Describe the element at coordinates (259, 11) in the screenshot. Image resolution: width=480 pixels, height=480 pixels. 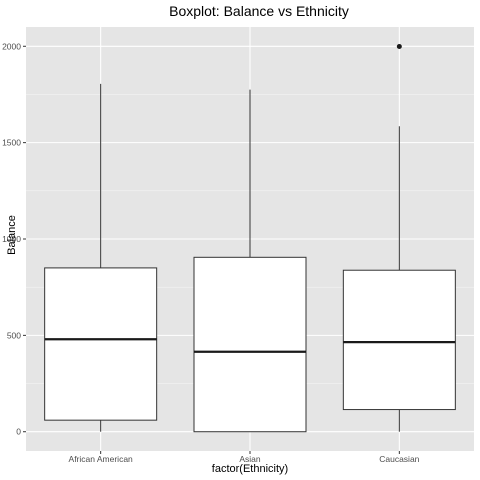
I see `chart-title: Boxplot: Balance vs Ethnicity` at that location.